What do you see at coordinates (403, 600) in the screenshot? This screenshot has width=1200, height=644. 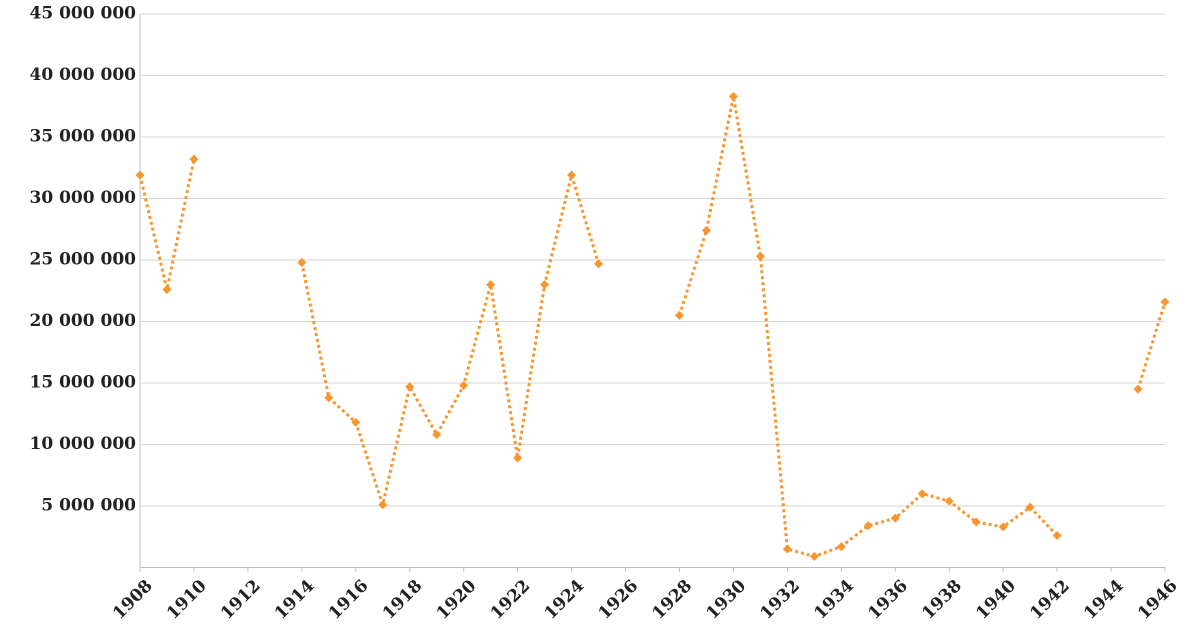 I see `x-tick-label: 1918` at bounding box center [403, 600].